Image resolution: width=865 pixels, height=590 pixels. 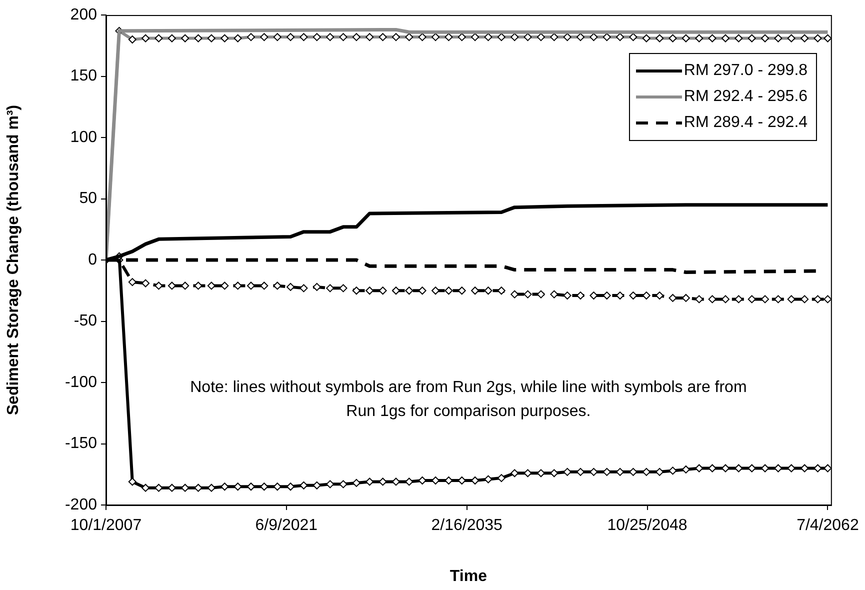 I want to click on legend-label: RM 292.4 - 295.6, so click(x=746, y=97).